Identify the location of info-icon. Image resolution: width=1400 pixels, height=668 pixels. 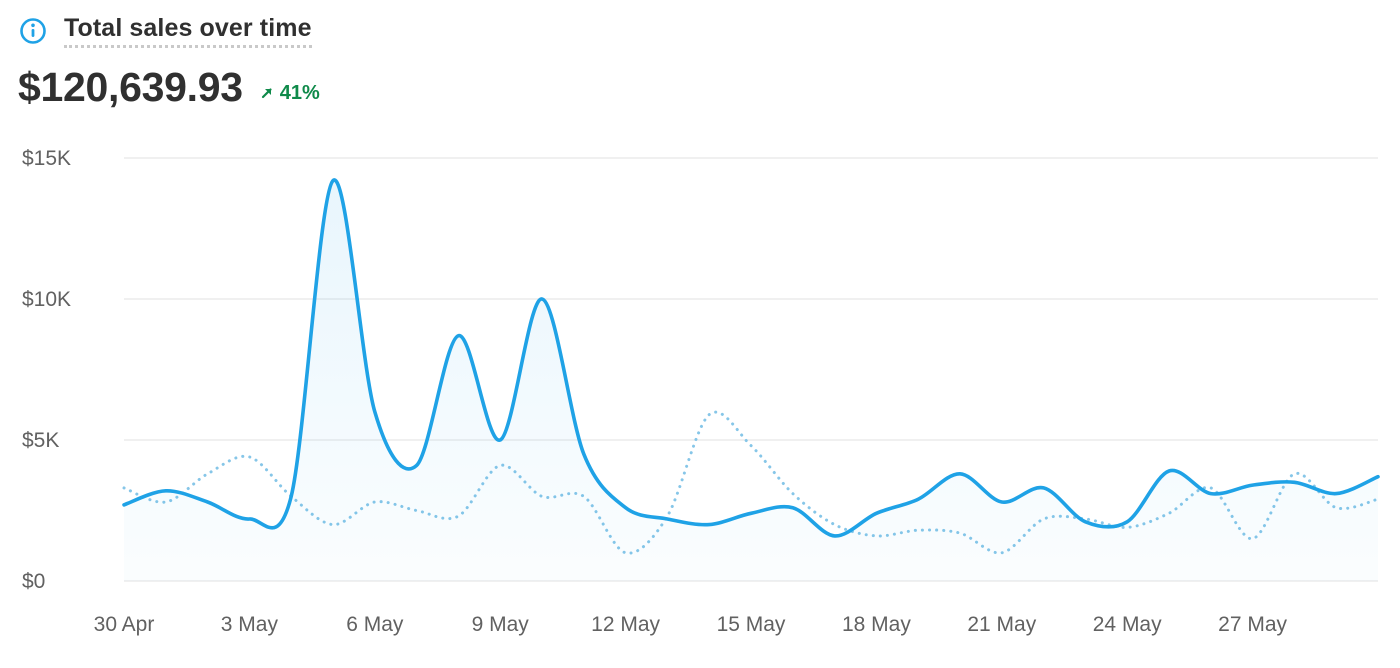
(33, 31).